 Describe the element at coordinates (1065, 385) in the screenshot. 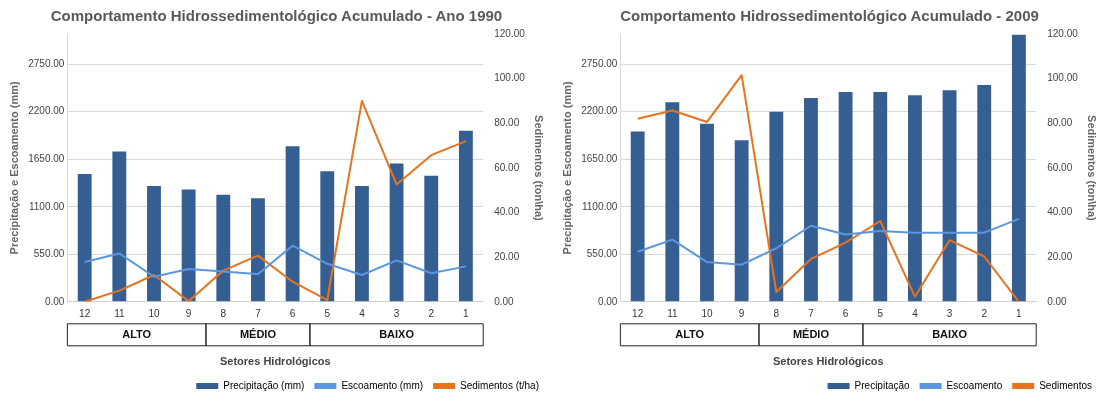

I see `legend-label: Sedimentos` at that location.